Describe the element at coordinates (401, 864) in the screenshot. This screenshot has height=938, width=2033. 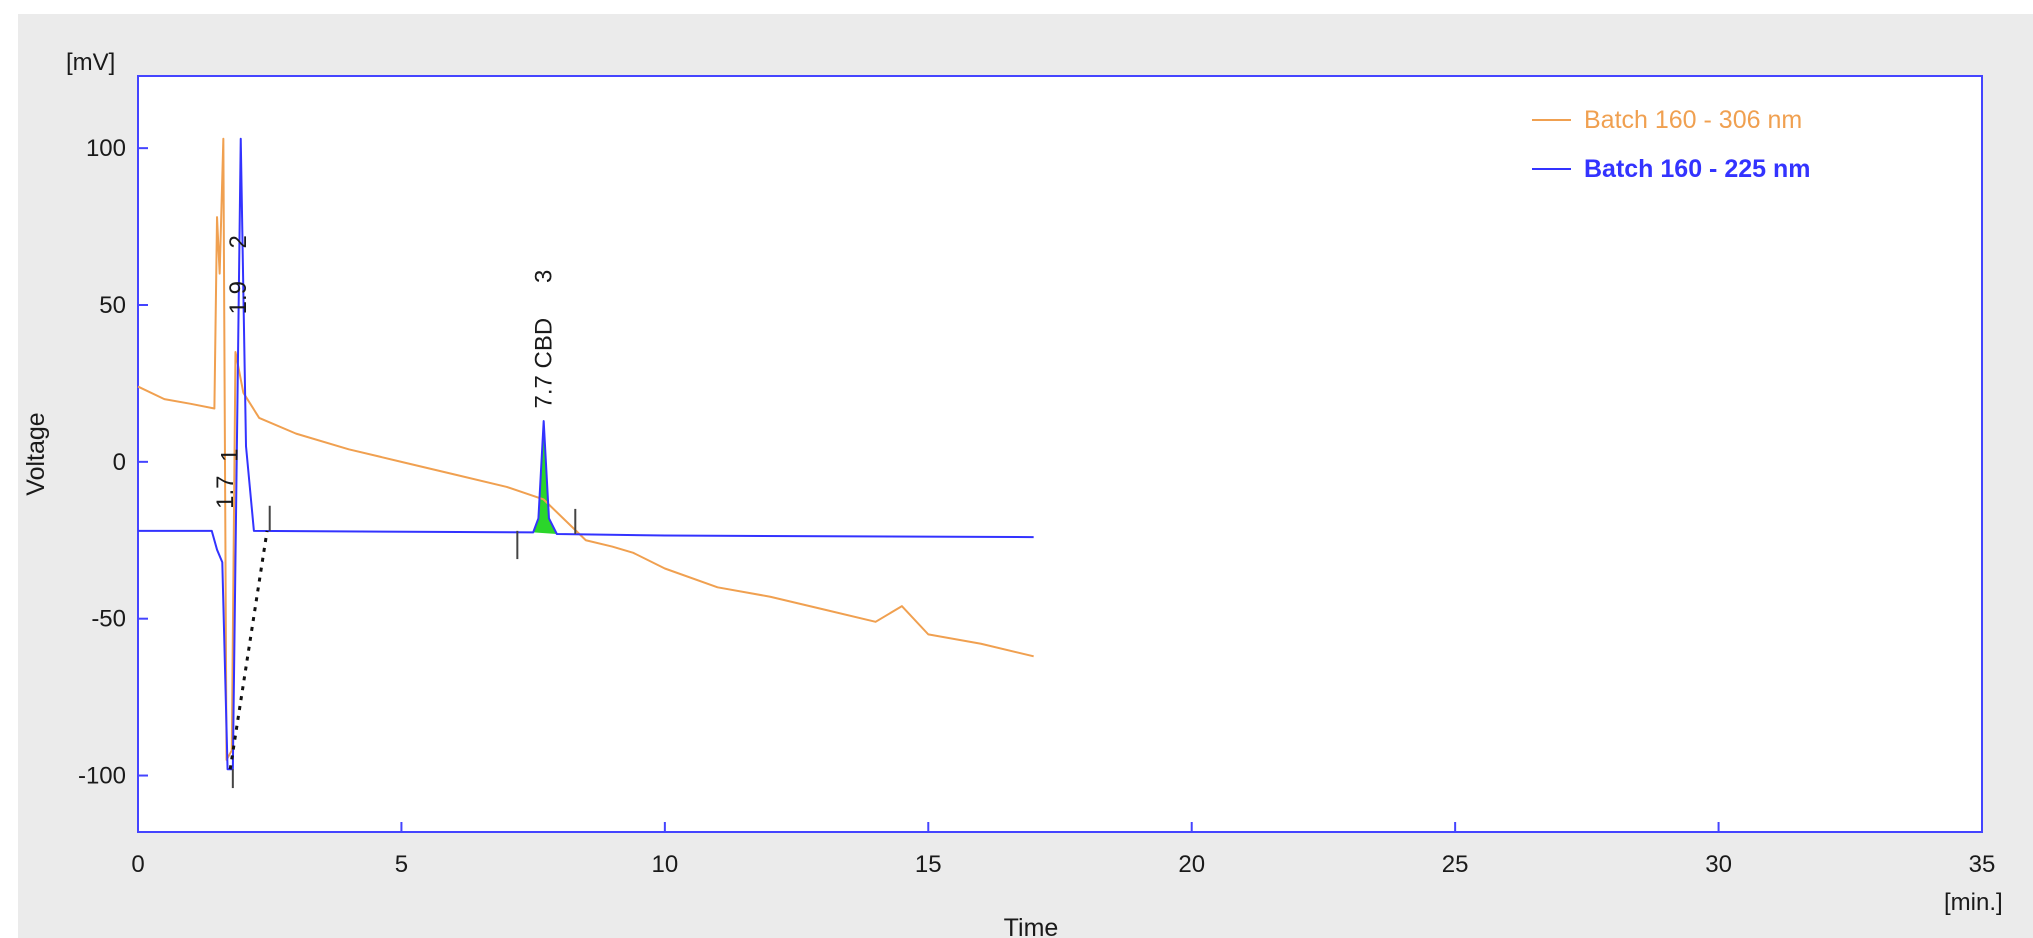
I see `x-tick-label: 5` at that location.